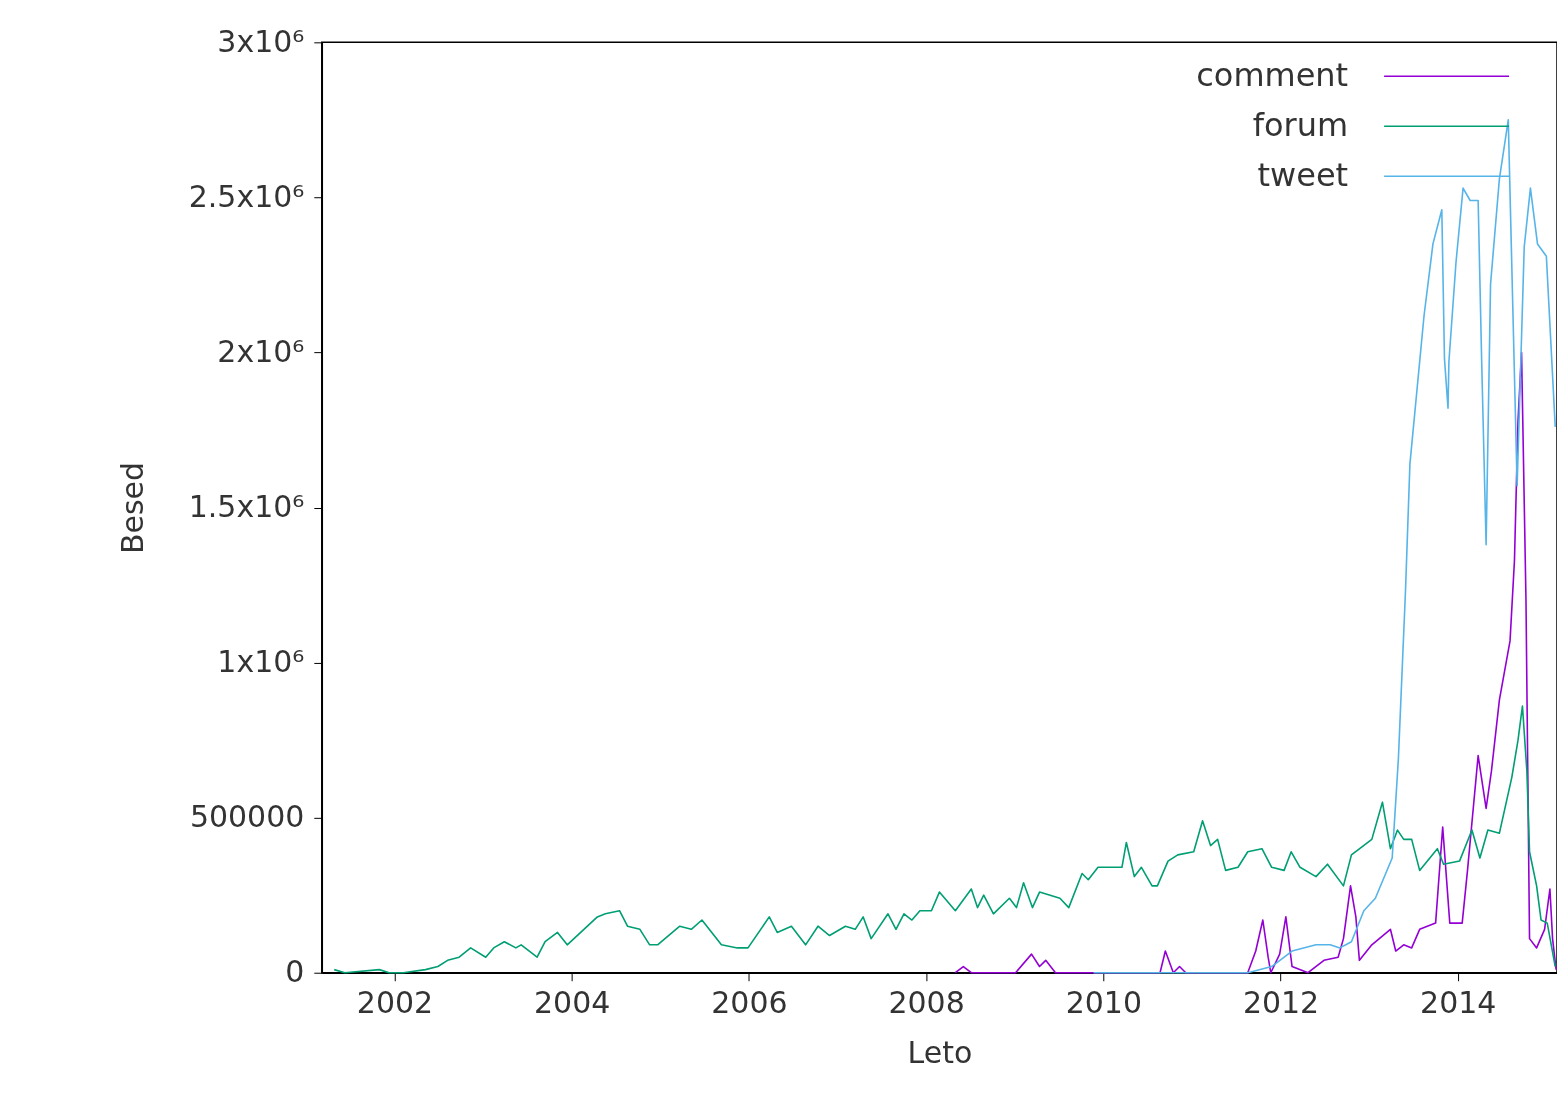 Image resolution: width=1557 pixels, height=1111 pixels. What do you see at coordinates (1272, 75) in the screenshot?
I see `legend-label: comment` at bounding box center [1272, 75].